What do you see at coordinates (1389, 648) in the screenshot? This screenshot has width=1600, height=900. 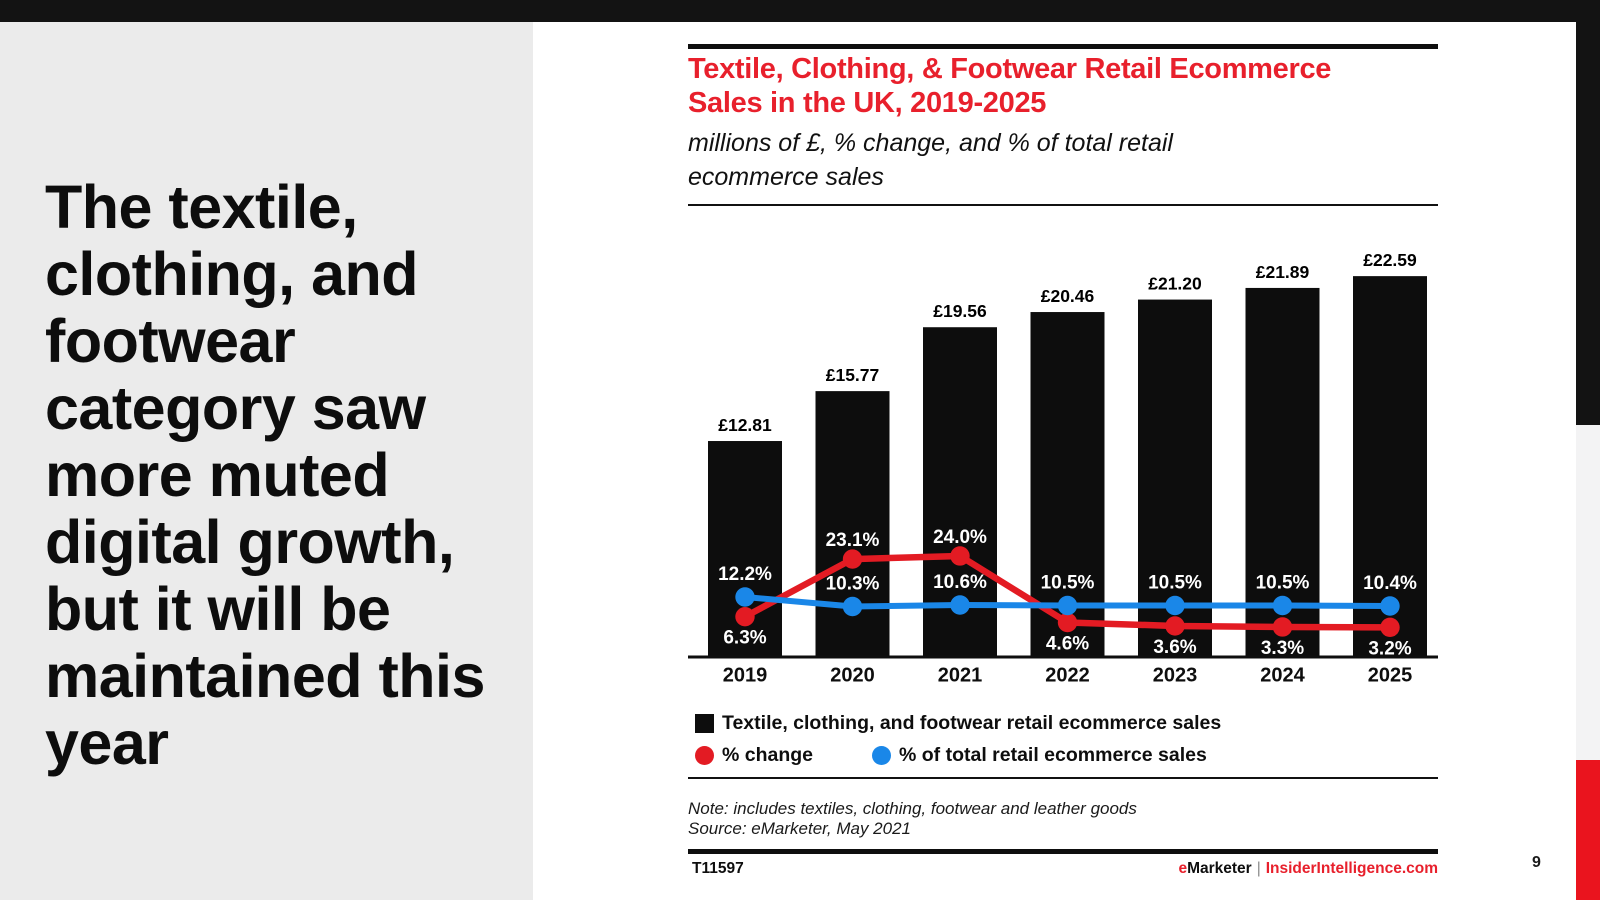 I see `pct-change-label-2025: 3.2%` at bounding box center [1389, 648].